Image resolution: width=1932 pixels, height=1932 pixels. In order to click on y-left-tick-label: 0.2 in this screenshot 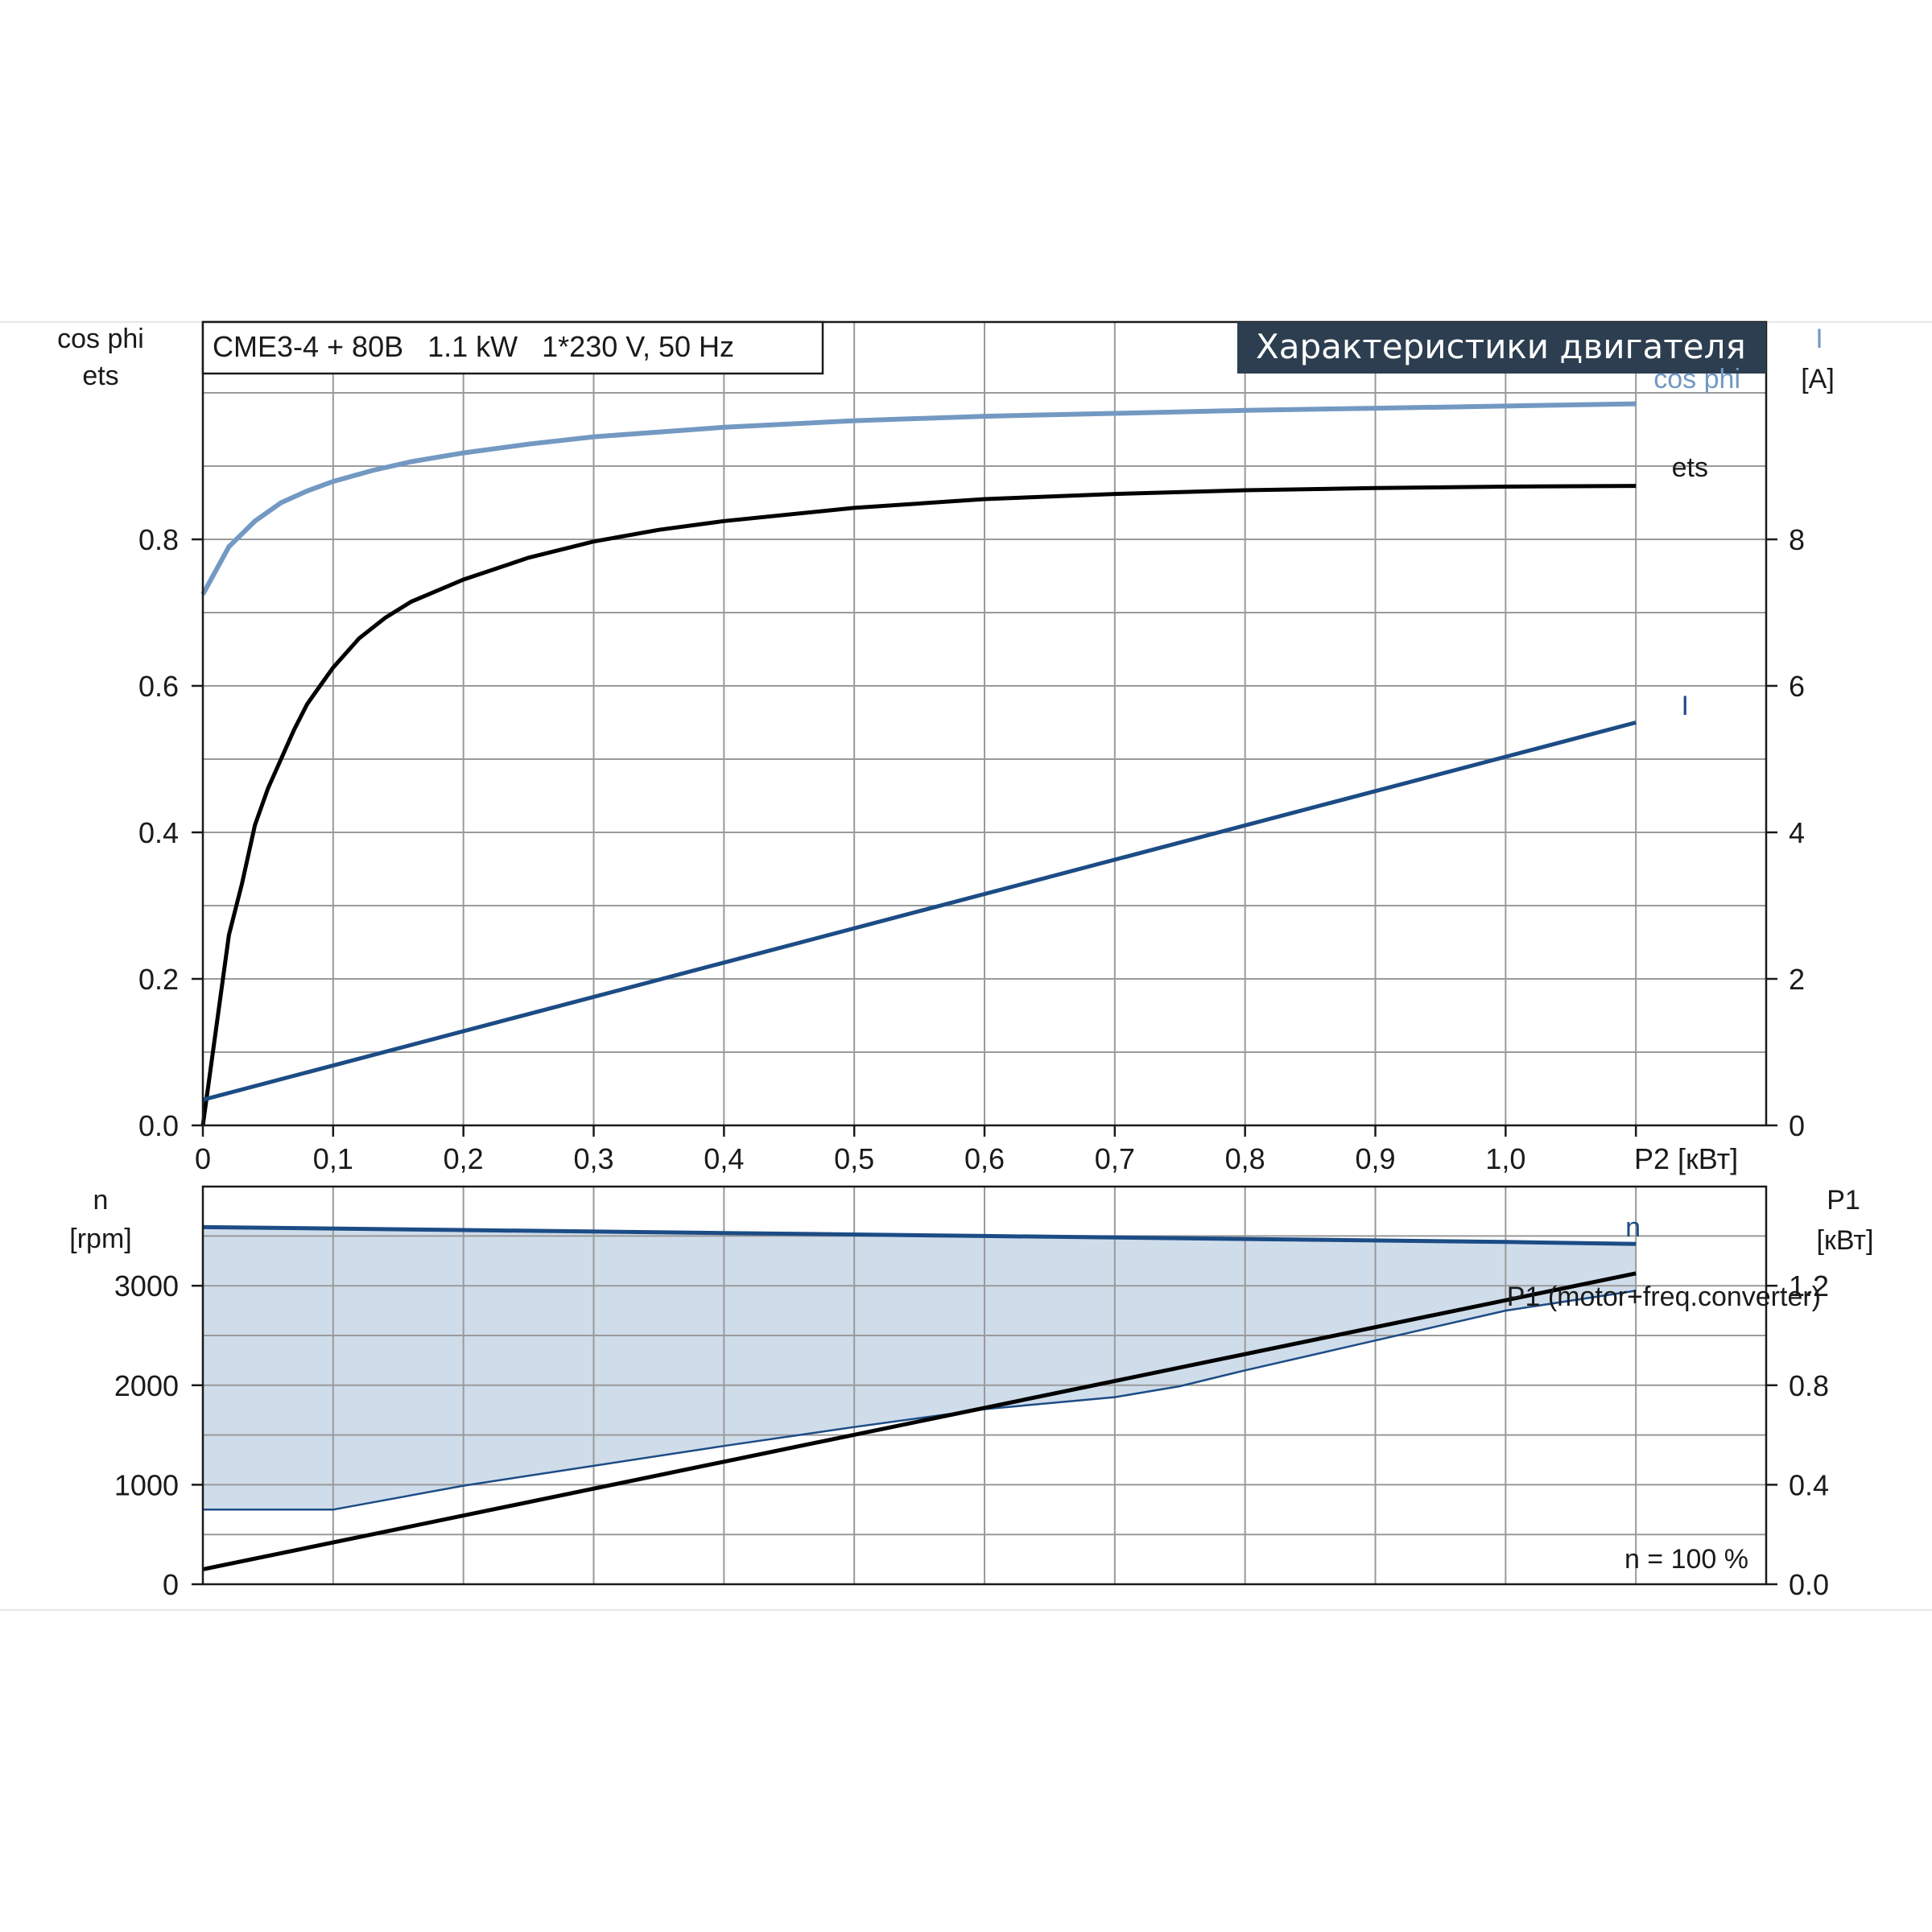, I will do `click(158, 979)`.